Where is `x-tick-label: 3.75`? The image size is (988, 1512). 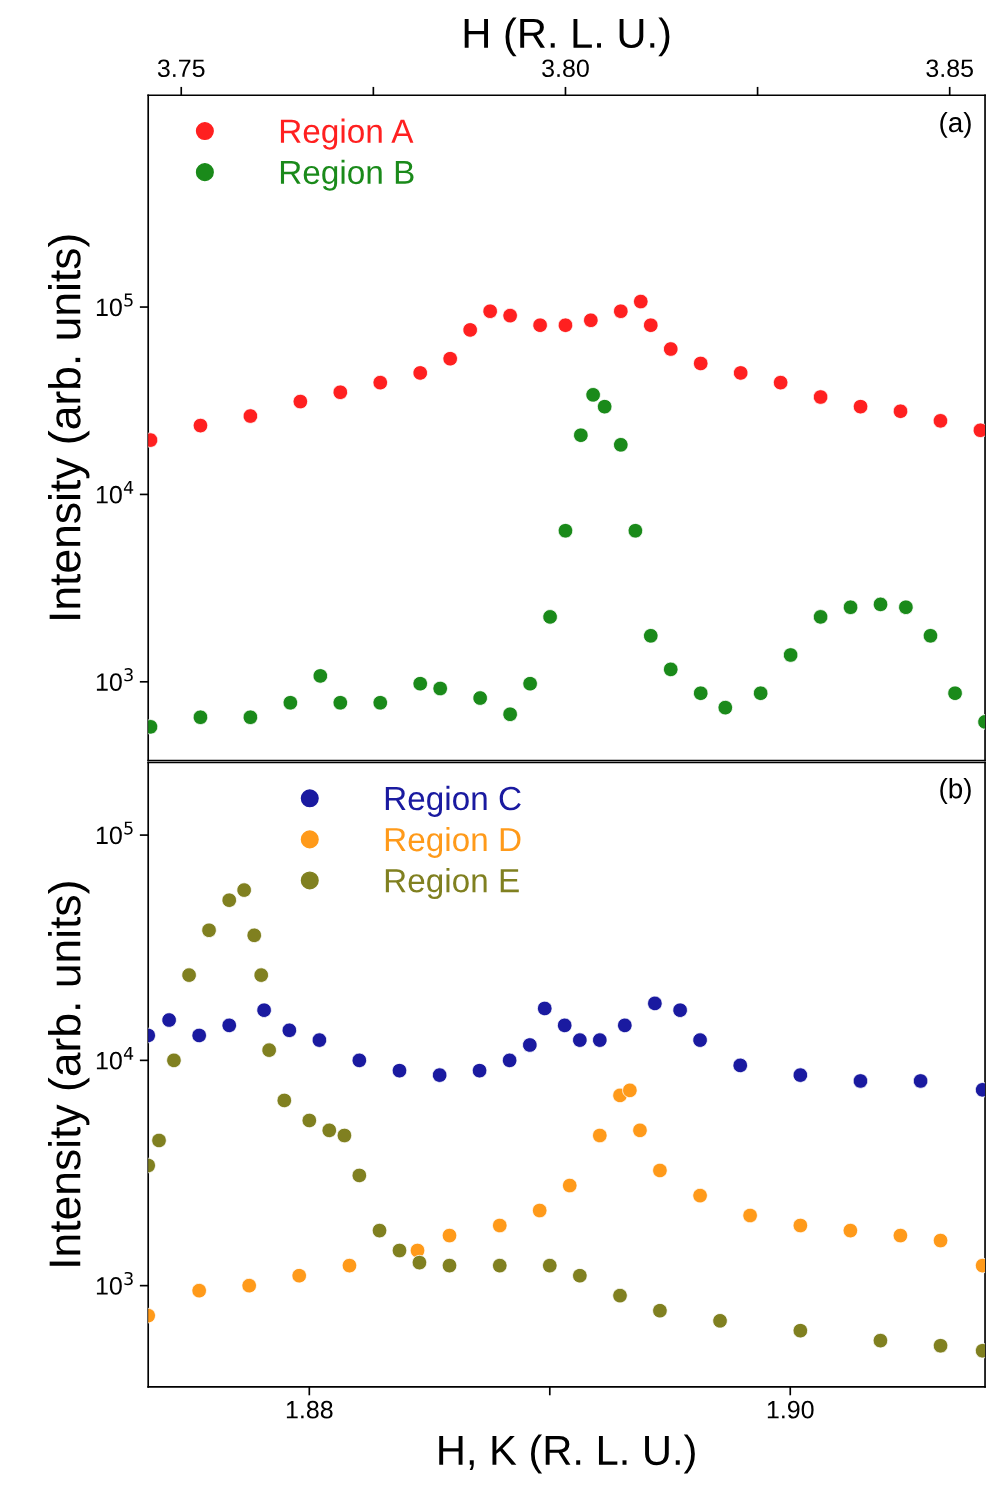
x-tick-label: 3.75 is located at coordinates (181, 68).